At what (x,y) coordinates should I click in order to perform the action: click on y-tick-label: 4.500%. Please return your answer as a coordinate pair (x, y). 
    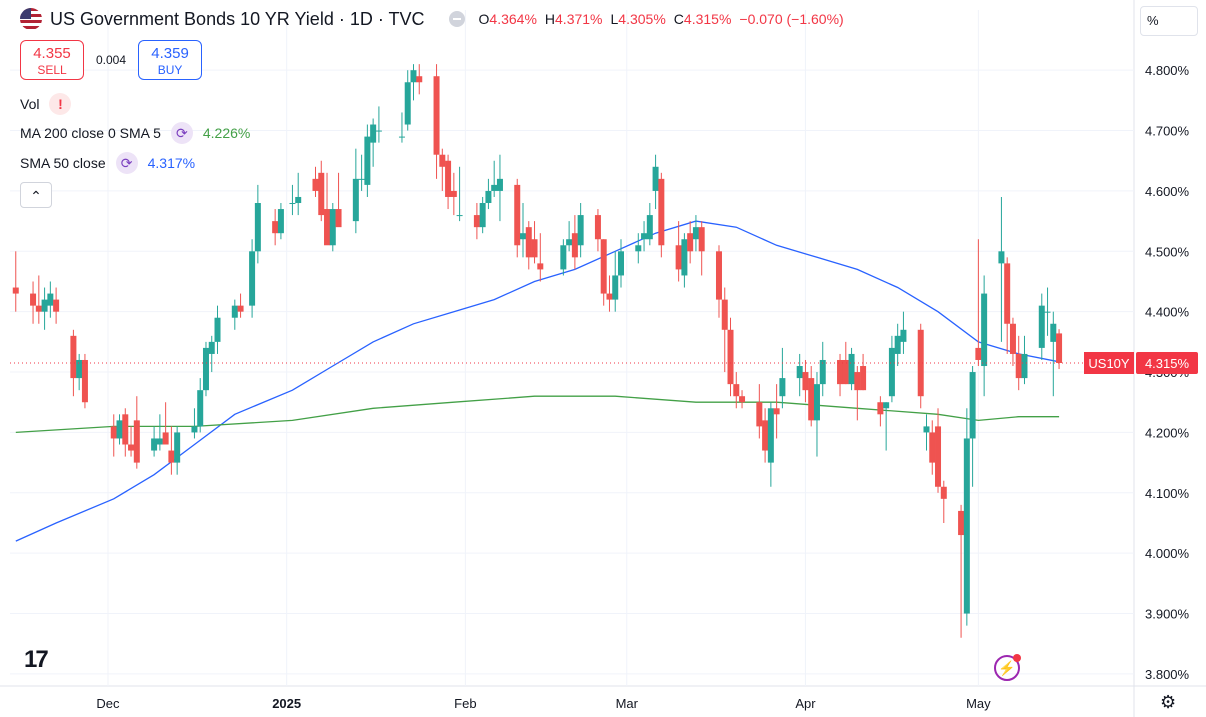
    Looking at the image, I should click on (1167, 251).